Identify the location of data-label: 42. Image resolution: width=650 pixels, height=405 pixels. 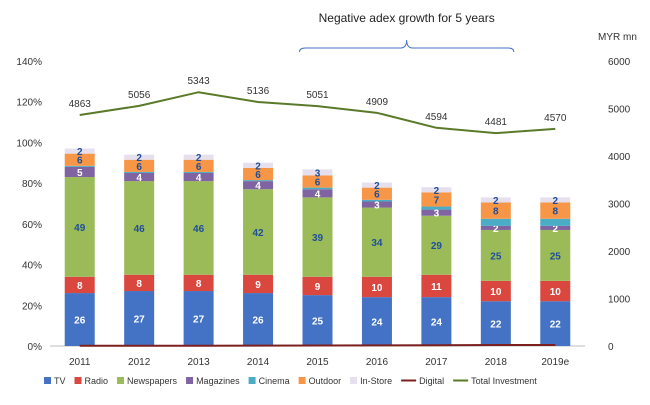
(258, 233).